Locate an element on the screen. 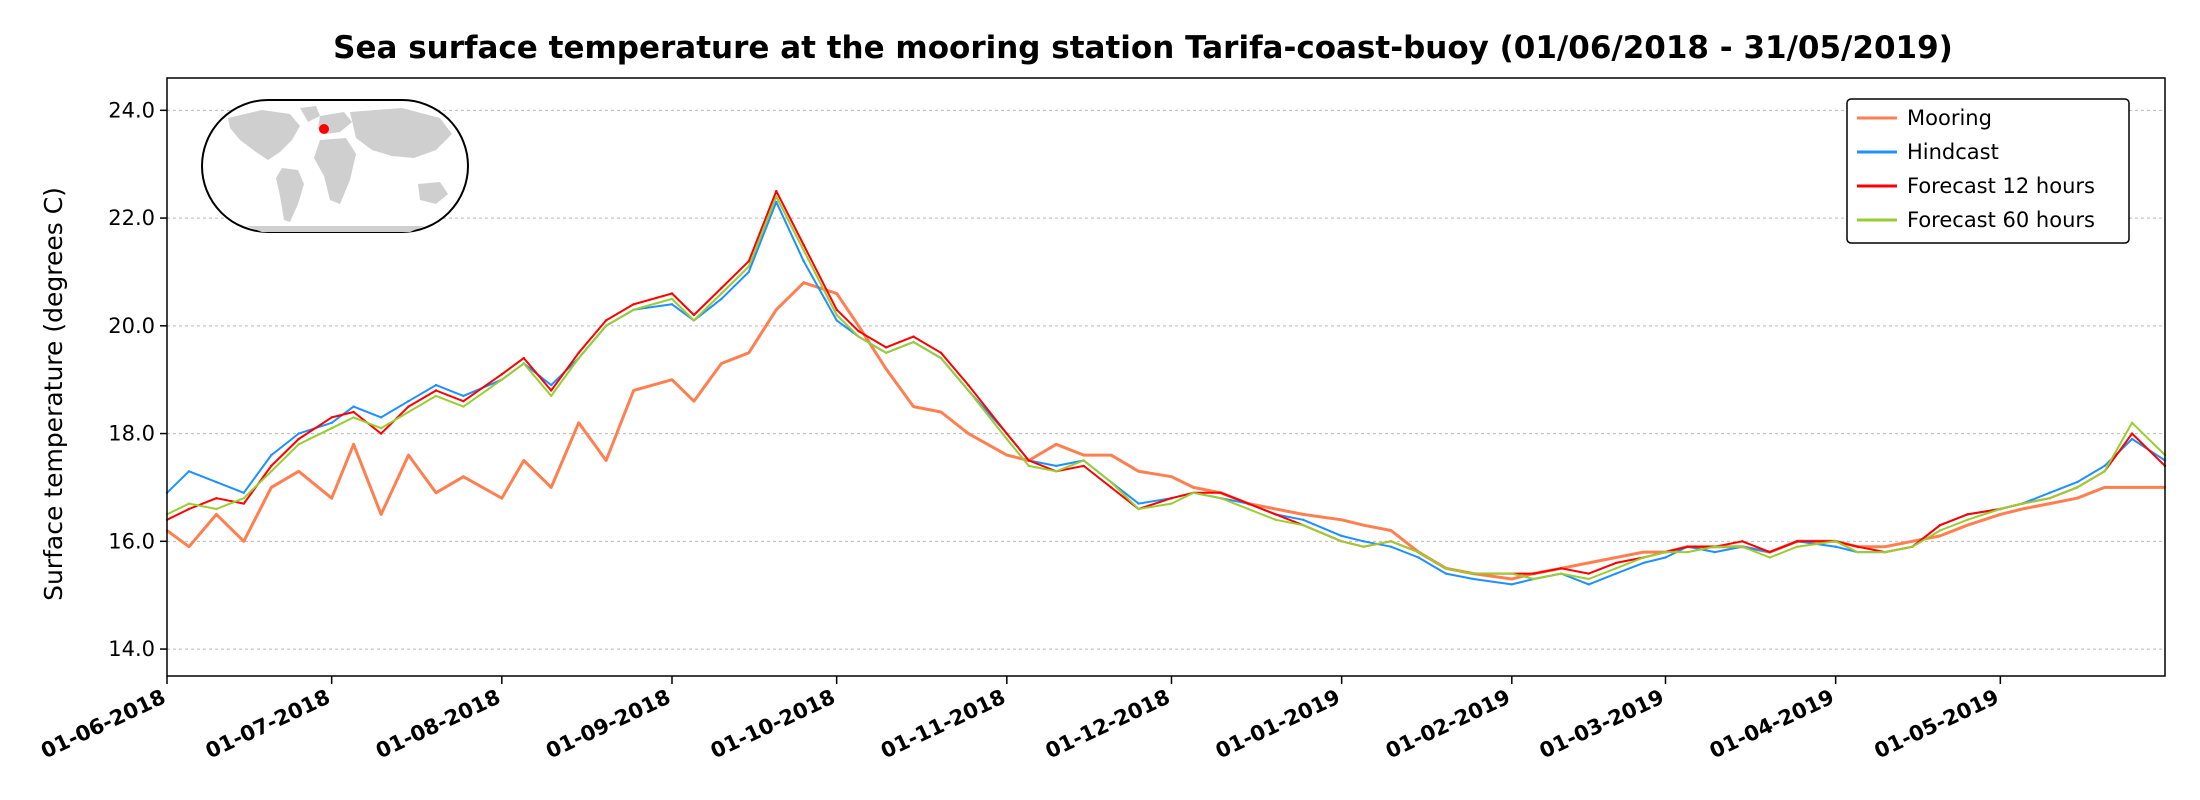  x-tick-label: 01-03-2019 is located at coordinates (1602, 724).